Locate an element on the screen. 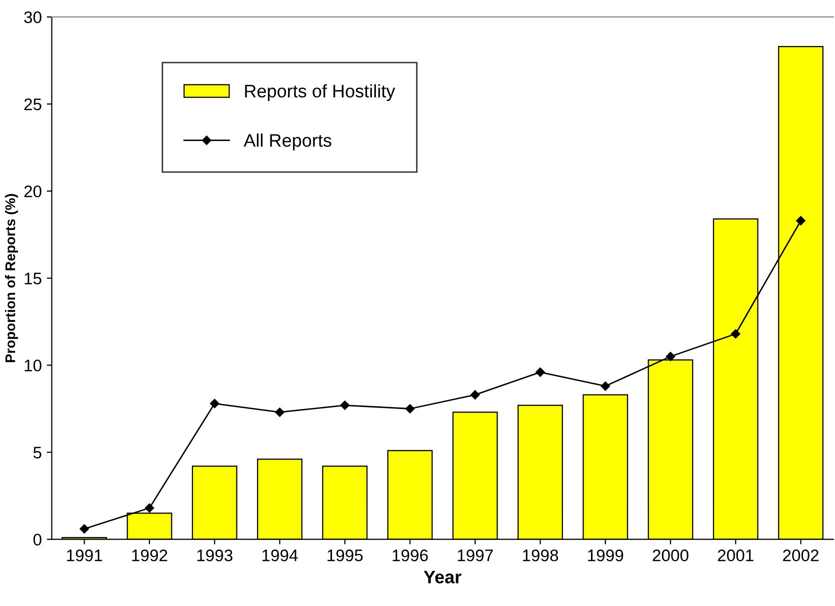 Image resolution: width=835 pixels, height=606 pixels. x-tick-label: 1994 is located at coordinates (280, 556).